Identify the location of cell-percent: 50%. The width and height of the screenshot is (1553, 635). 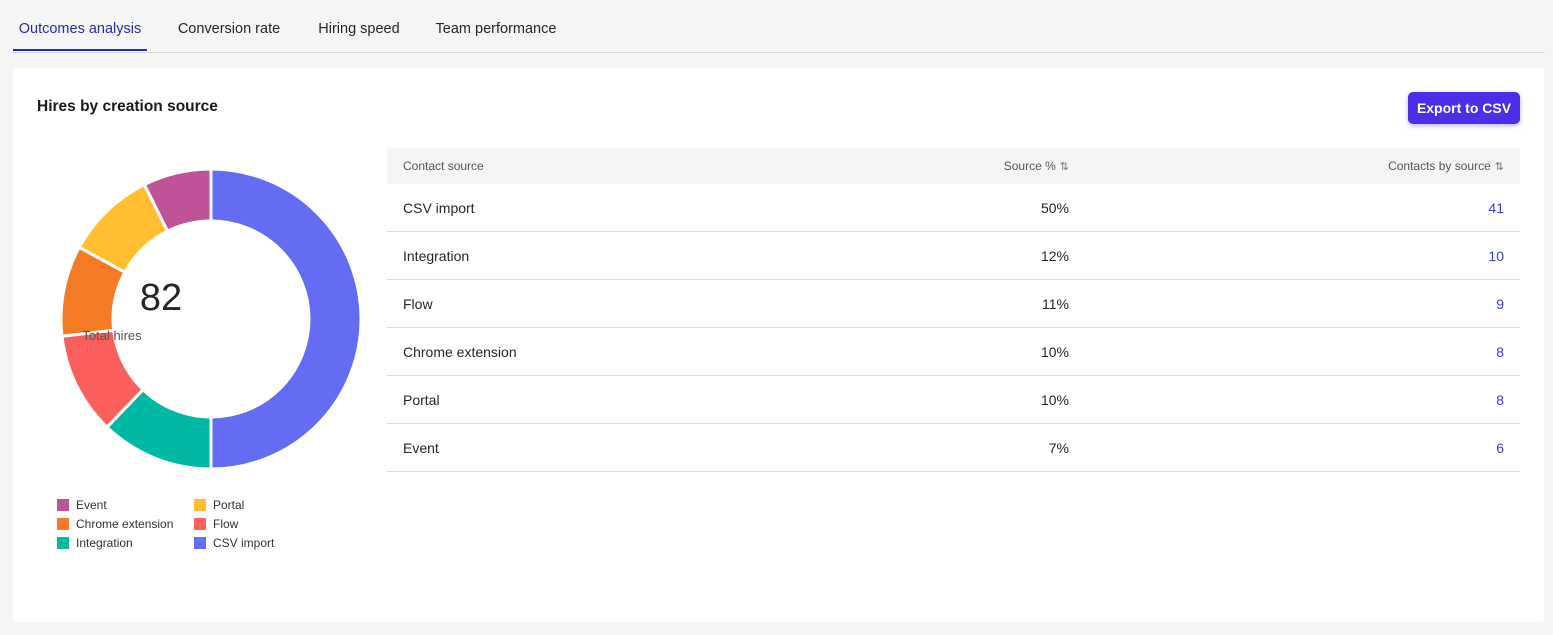
(1054, 208).